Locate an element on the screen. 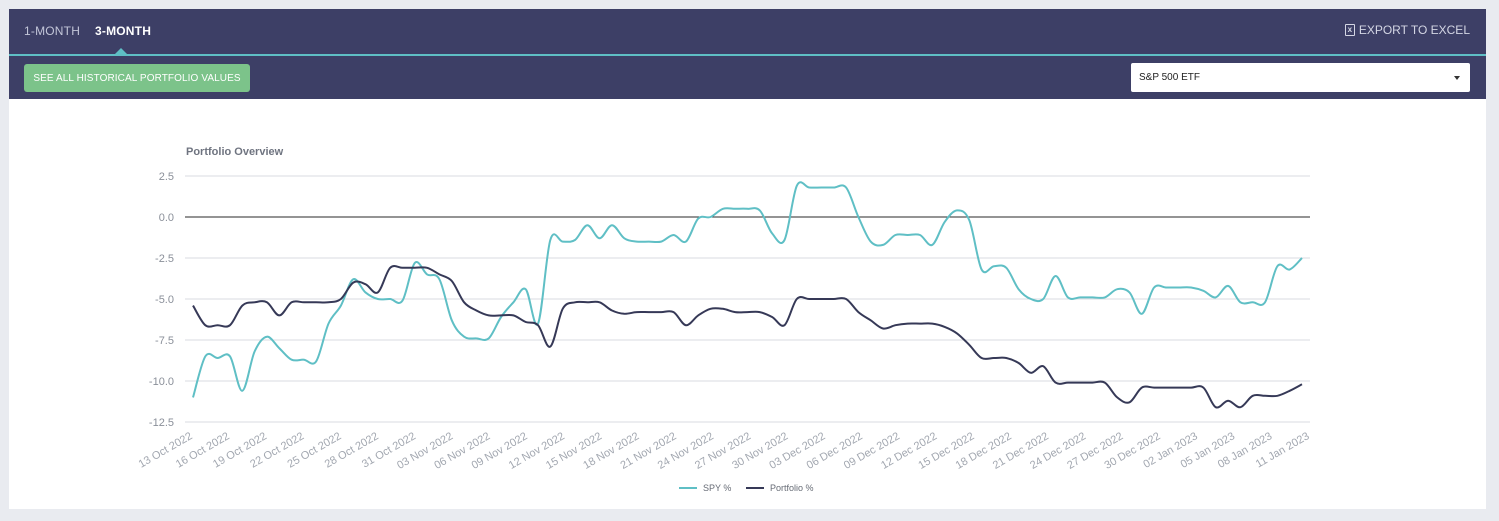 This screenshot has height=521, width=1499. excel-file-icon: x is located at coordinates (1349, 30).